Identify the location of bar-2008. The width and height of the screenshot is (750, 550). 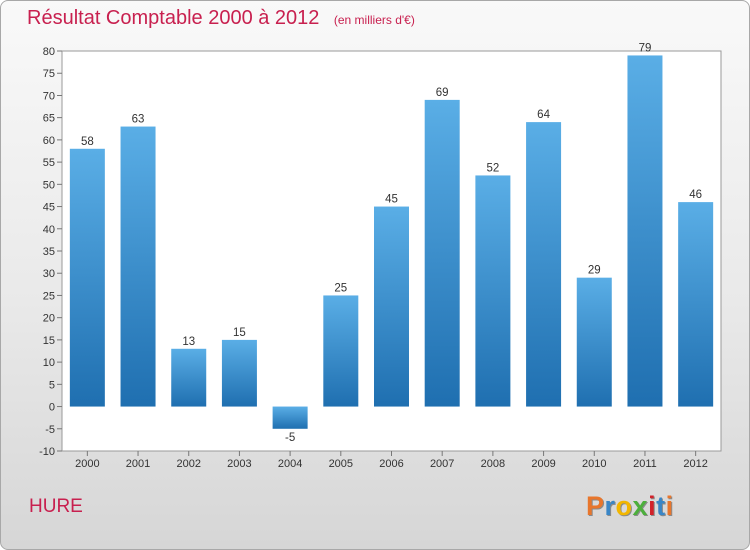
(493, 291).